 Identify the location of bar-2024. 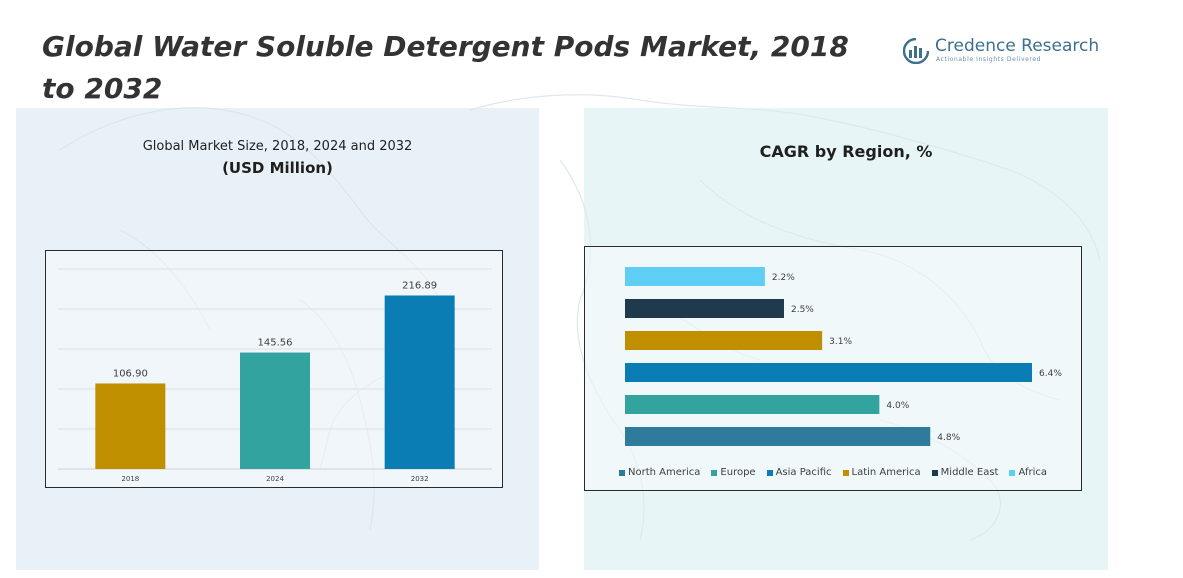
(275, 410).